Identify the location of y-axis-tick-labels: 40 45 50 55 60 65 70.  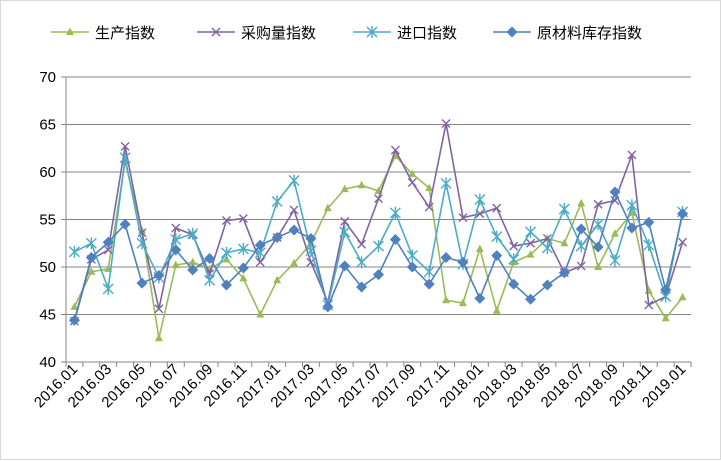
(47, 220).